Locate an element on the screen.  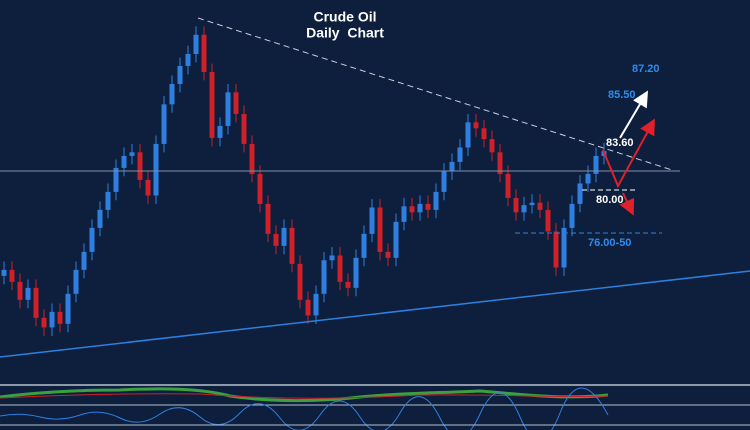
level-label: 76.00-50 is located at coordinates (609, 243).